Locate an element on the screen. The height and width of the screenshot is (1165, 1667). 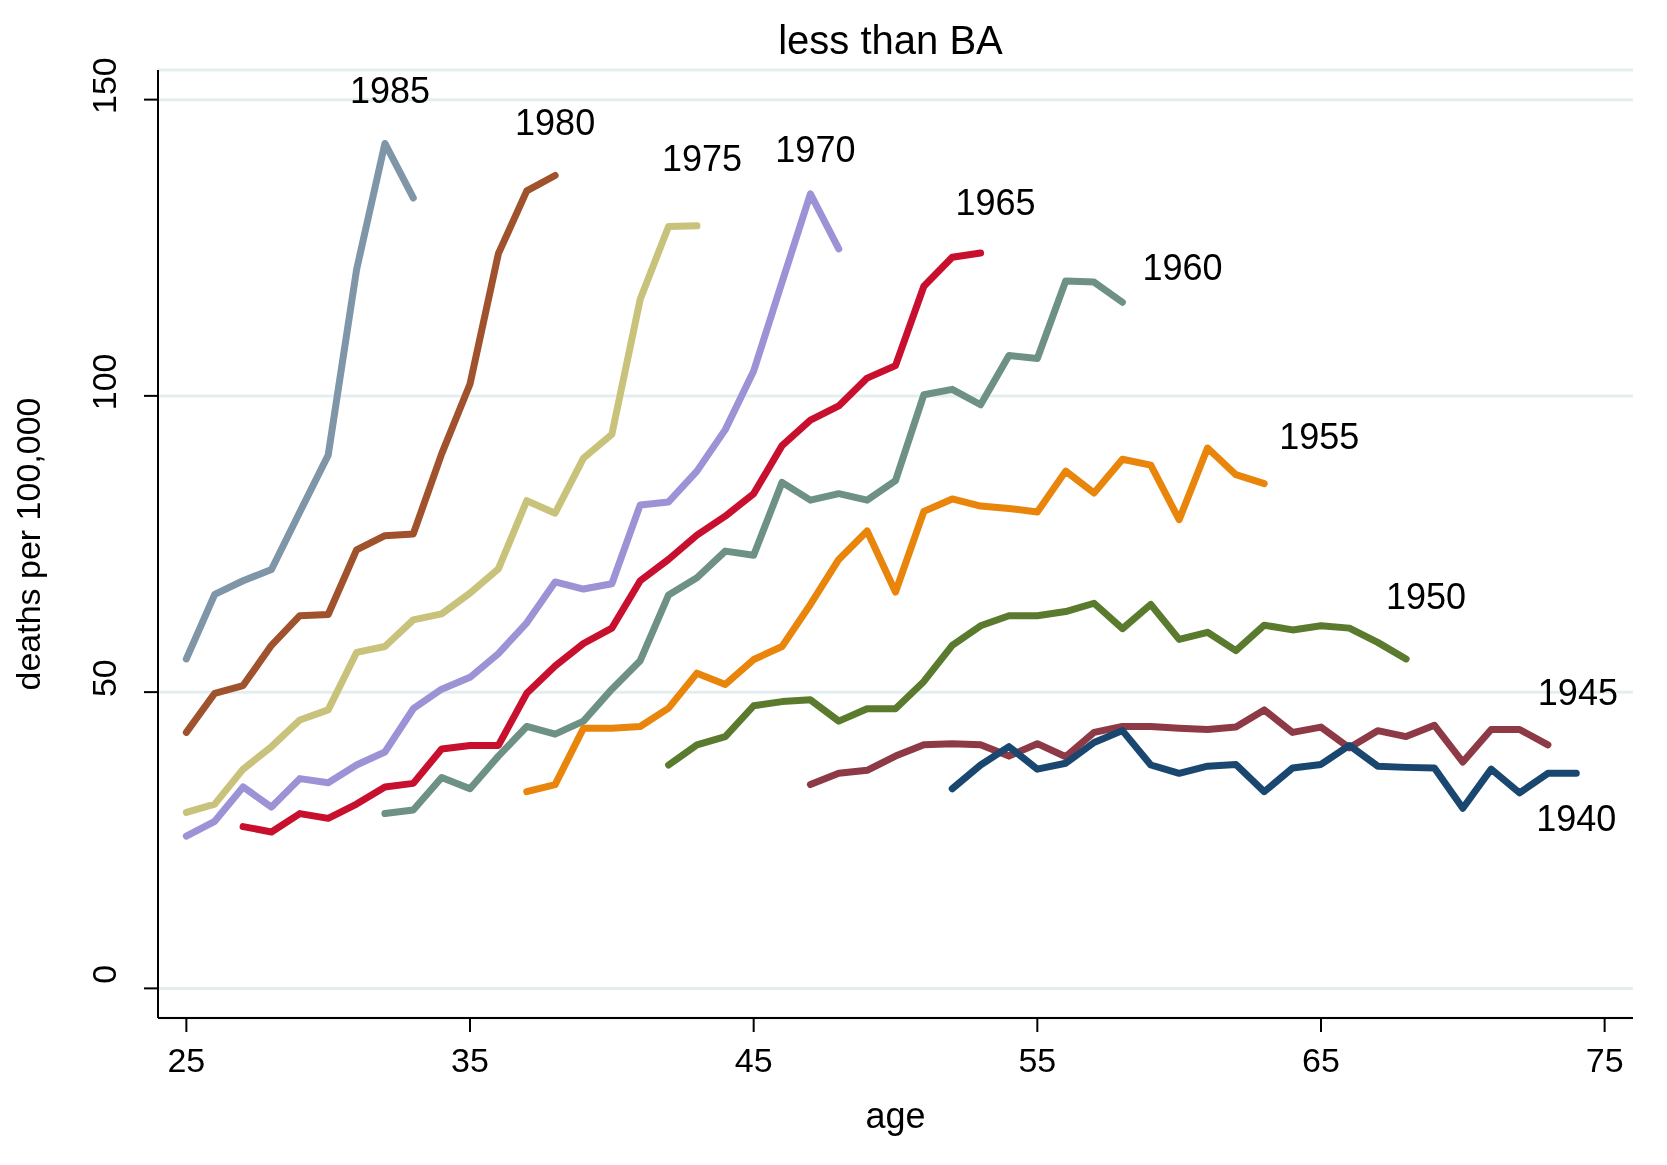
series-label: 1955 is located at coordinates (1319, 436).